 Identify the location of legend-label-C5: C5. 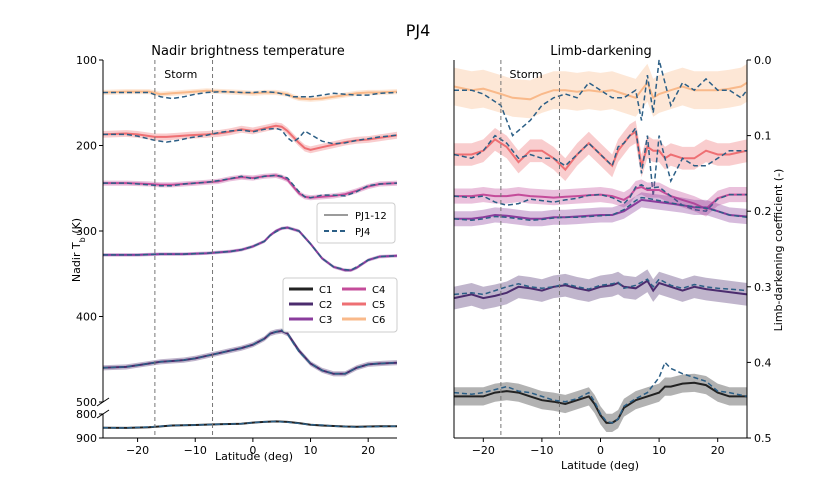
(378, 305).